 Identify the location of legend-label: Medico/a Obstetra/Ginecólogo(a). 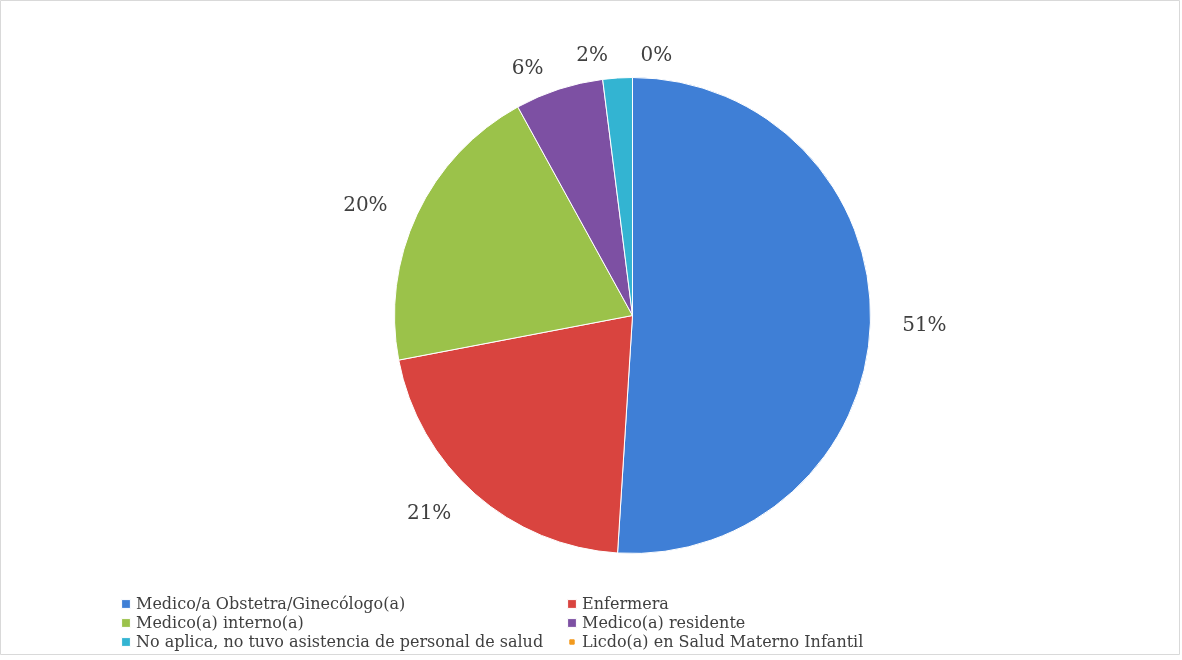
(271, 603).